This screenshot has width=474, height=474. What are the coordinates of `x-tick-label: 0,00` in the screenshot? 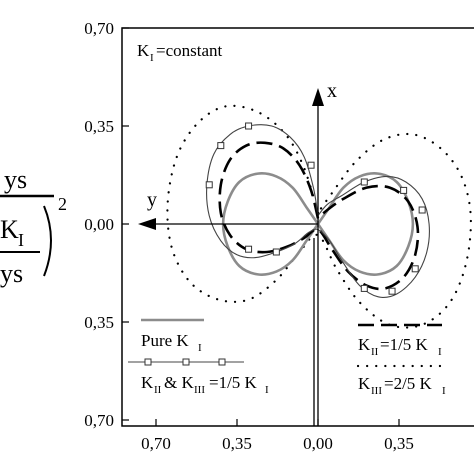 It's located at (318, 443).